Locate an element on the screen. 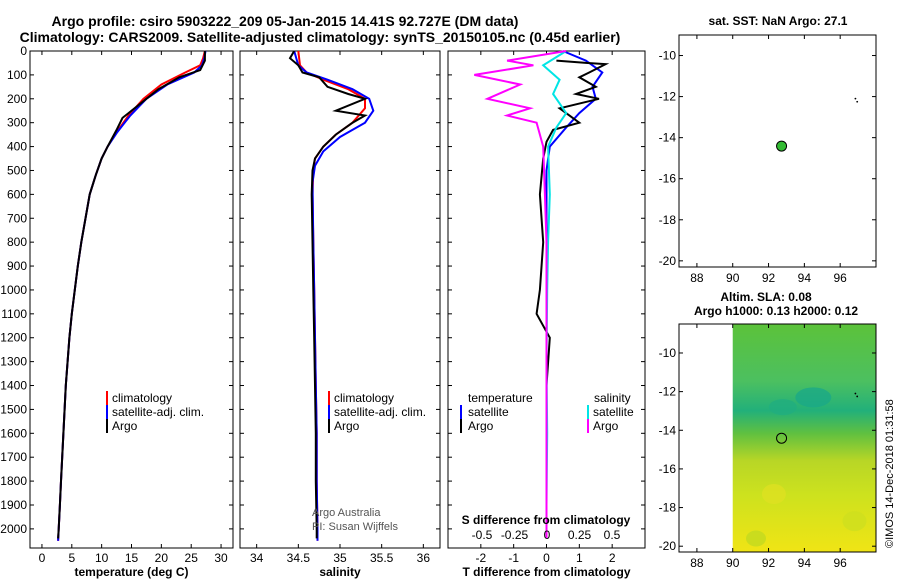 The height and width of the screenshot is (580, 900). series-line-s-argo is located at coordinates (520, 294).